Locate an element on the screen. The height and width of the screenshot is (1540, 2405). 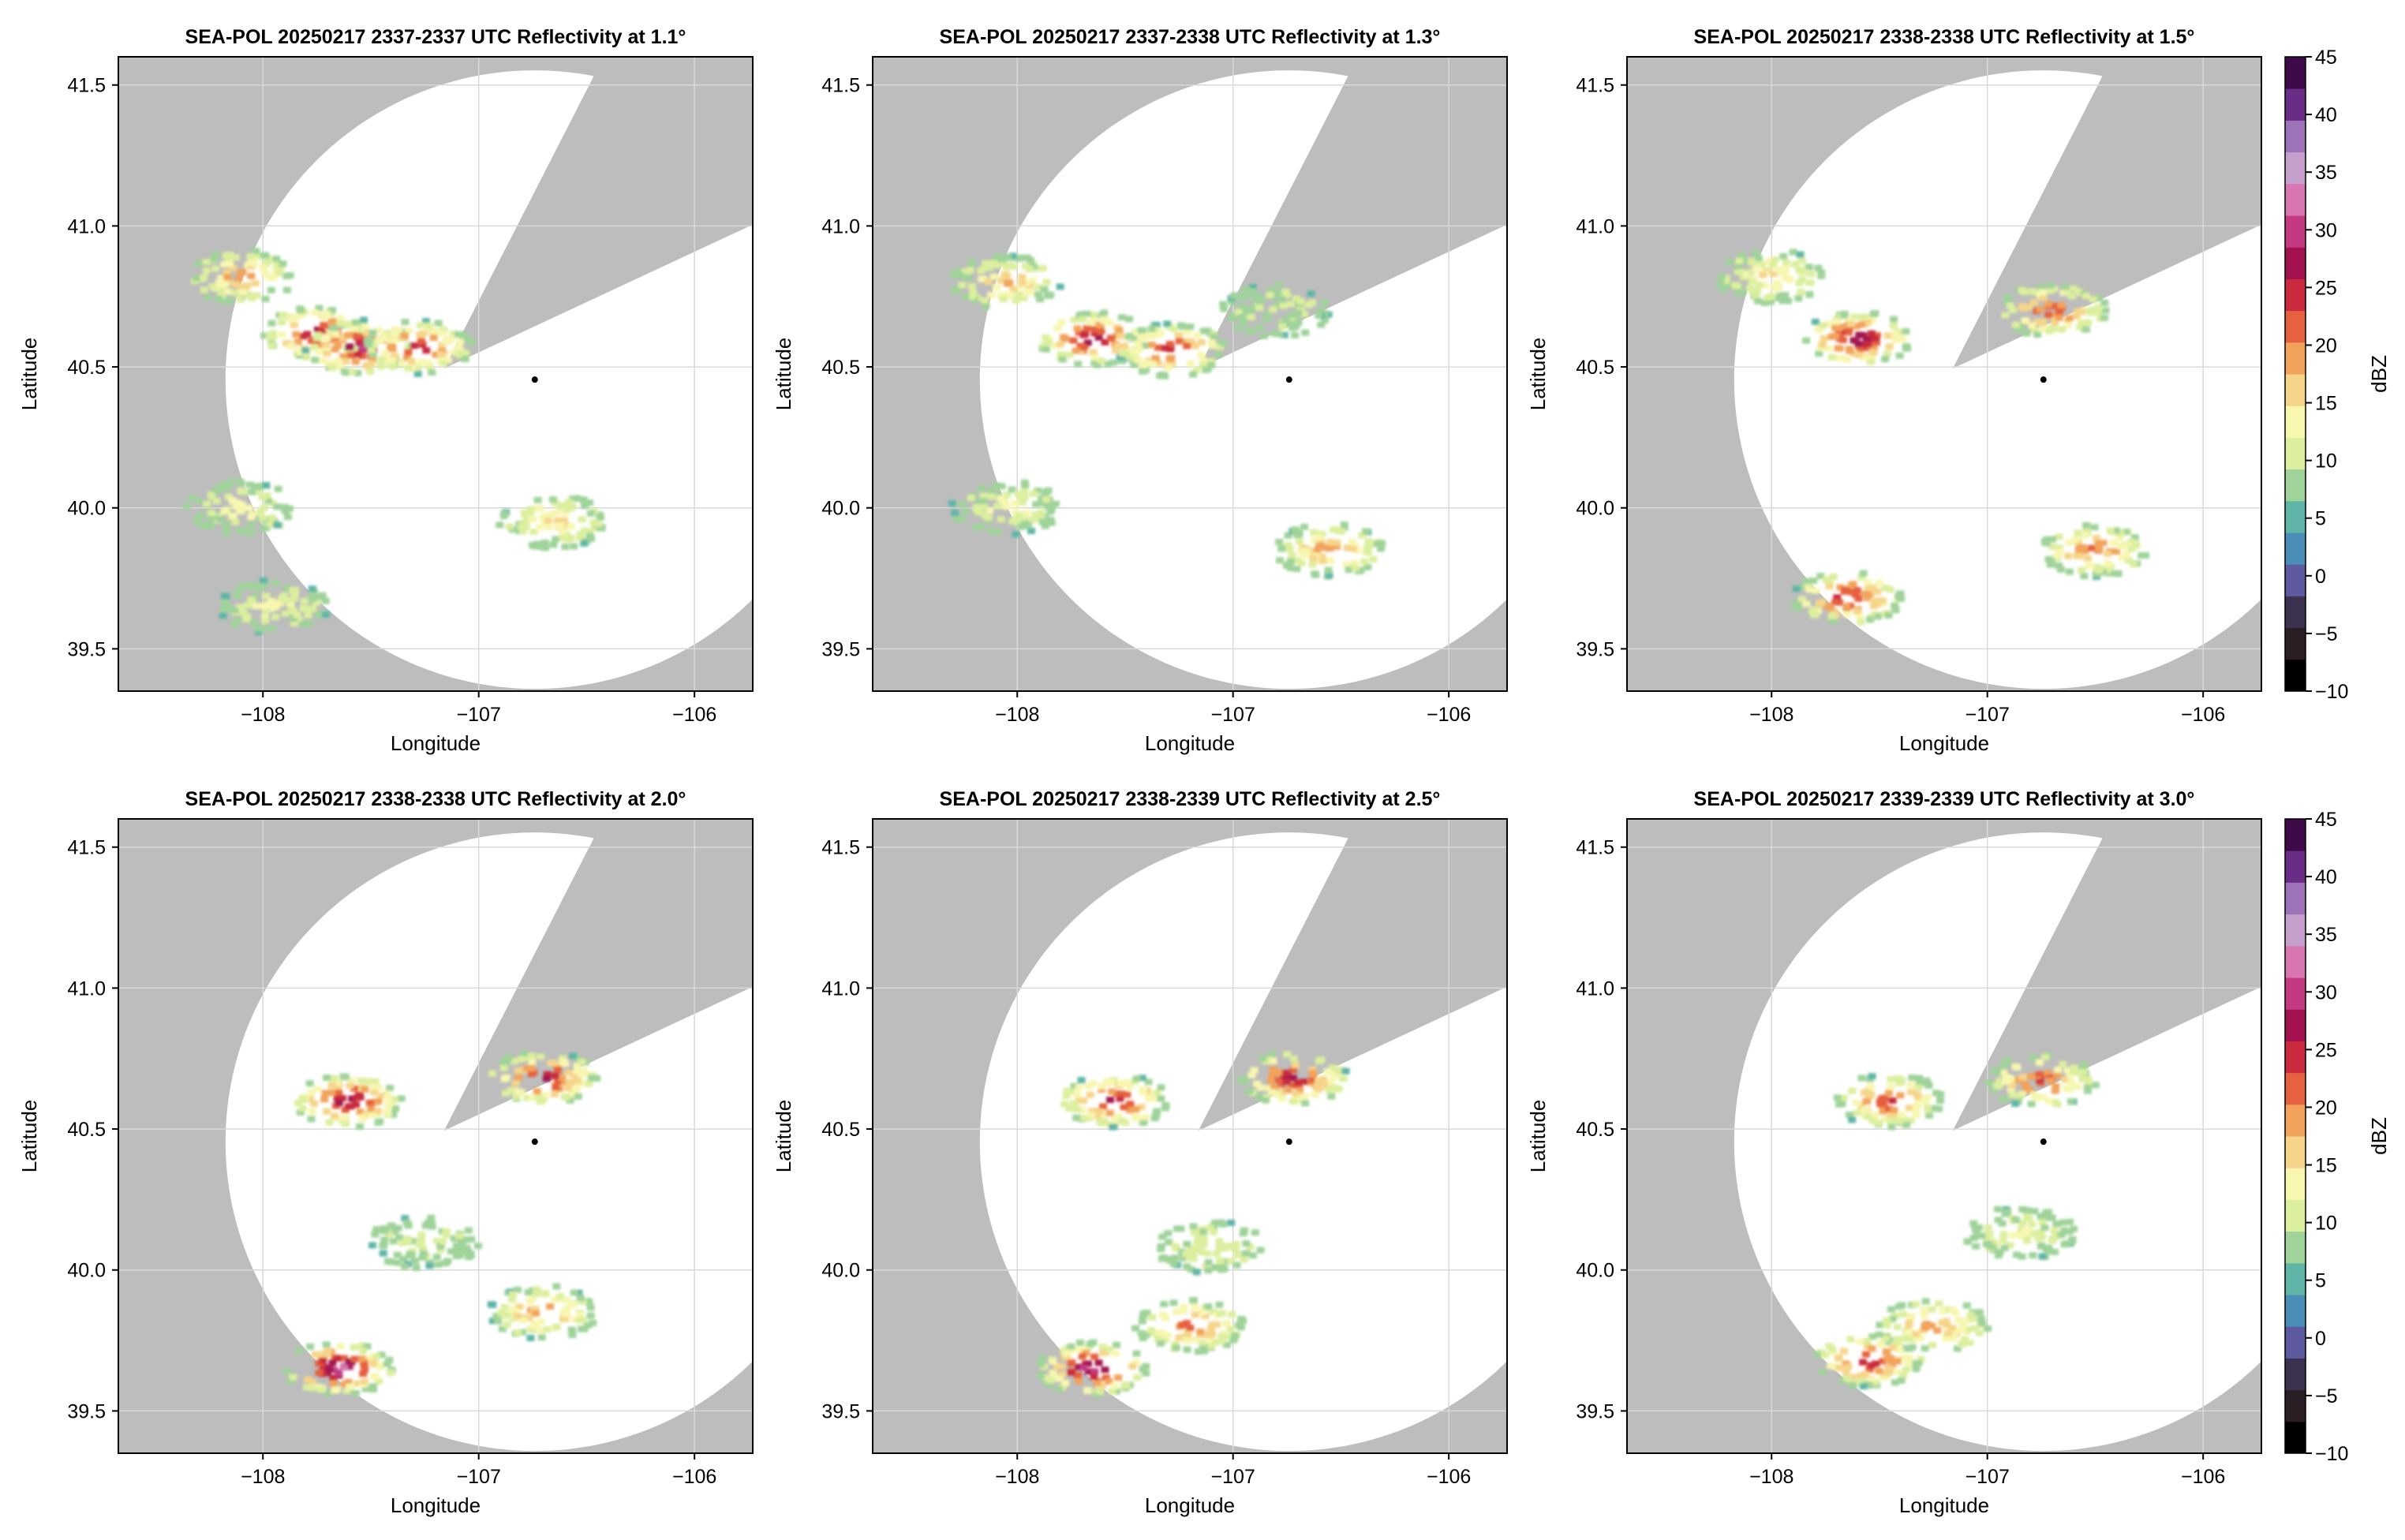
x-tick-label: −107 is located at coordinates (1988, 715).